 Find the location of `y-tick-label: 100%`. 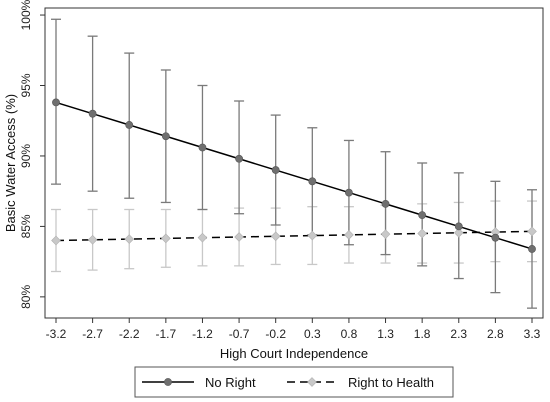

y-tick-label: 100% is located at coordinates (26, 15).